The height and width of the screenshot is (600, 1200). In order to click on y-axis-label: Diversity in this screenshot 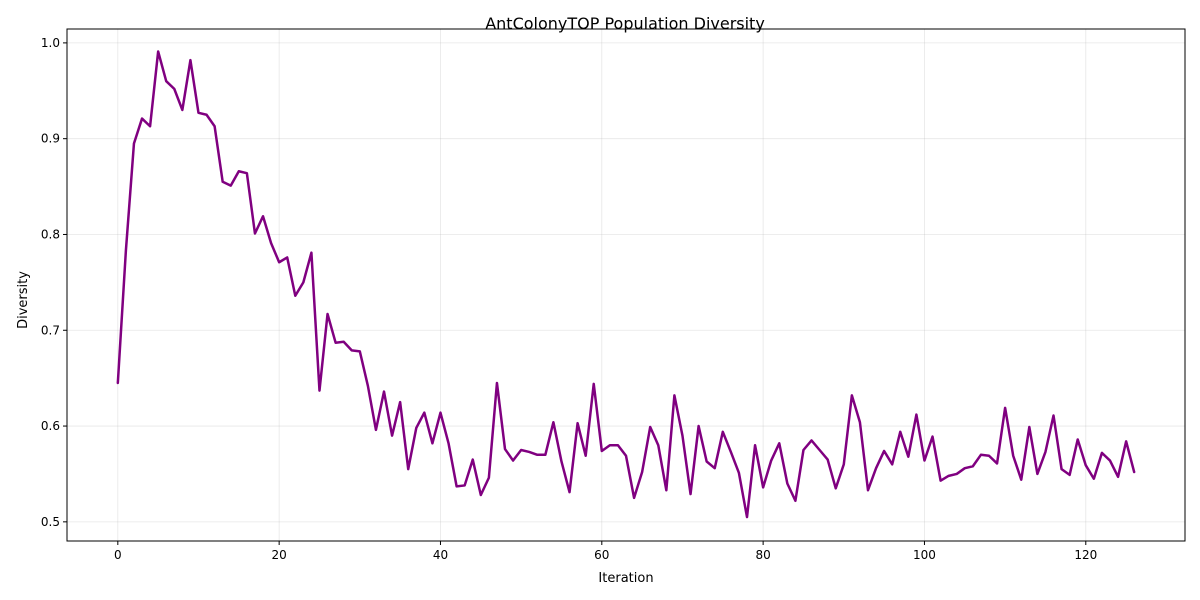, I will do `click(23, 300)`.